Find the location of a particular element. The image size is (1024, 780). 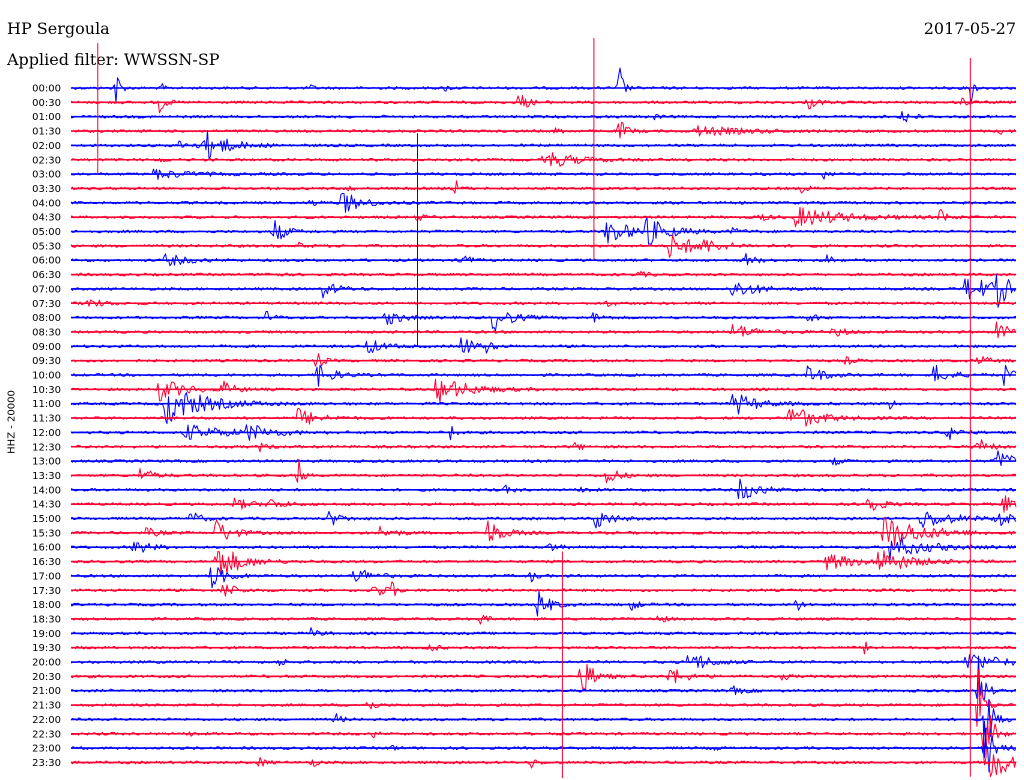

time-tick-label: 14:30 is located at coordinates (46, 505).